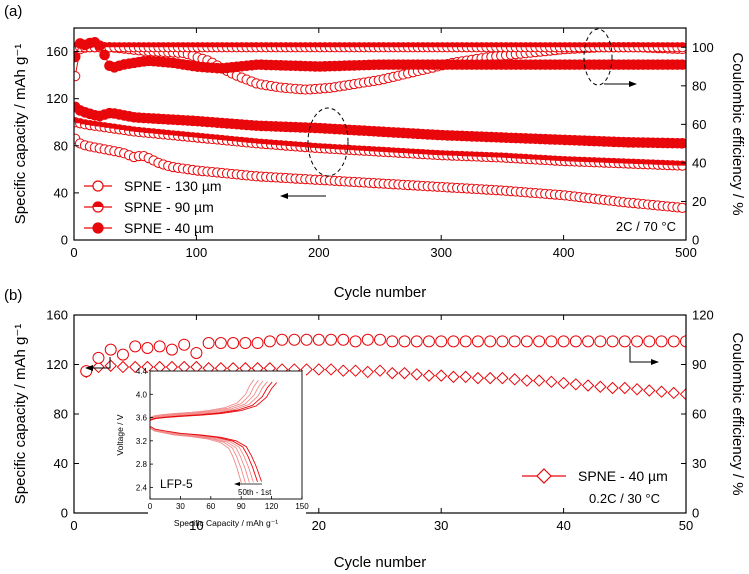 The height and width of the screenshot is (574, 749). What do you see at coordinates (655, 362) in the screenshot?
I see `panel-b-right-arrowhead` at bounding box center [655, 362].